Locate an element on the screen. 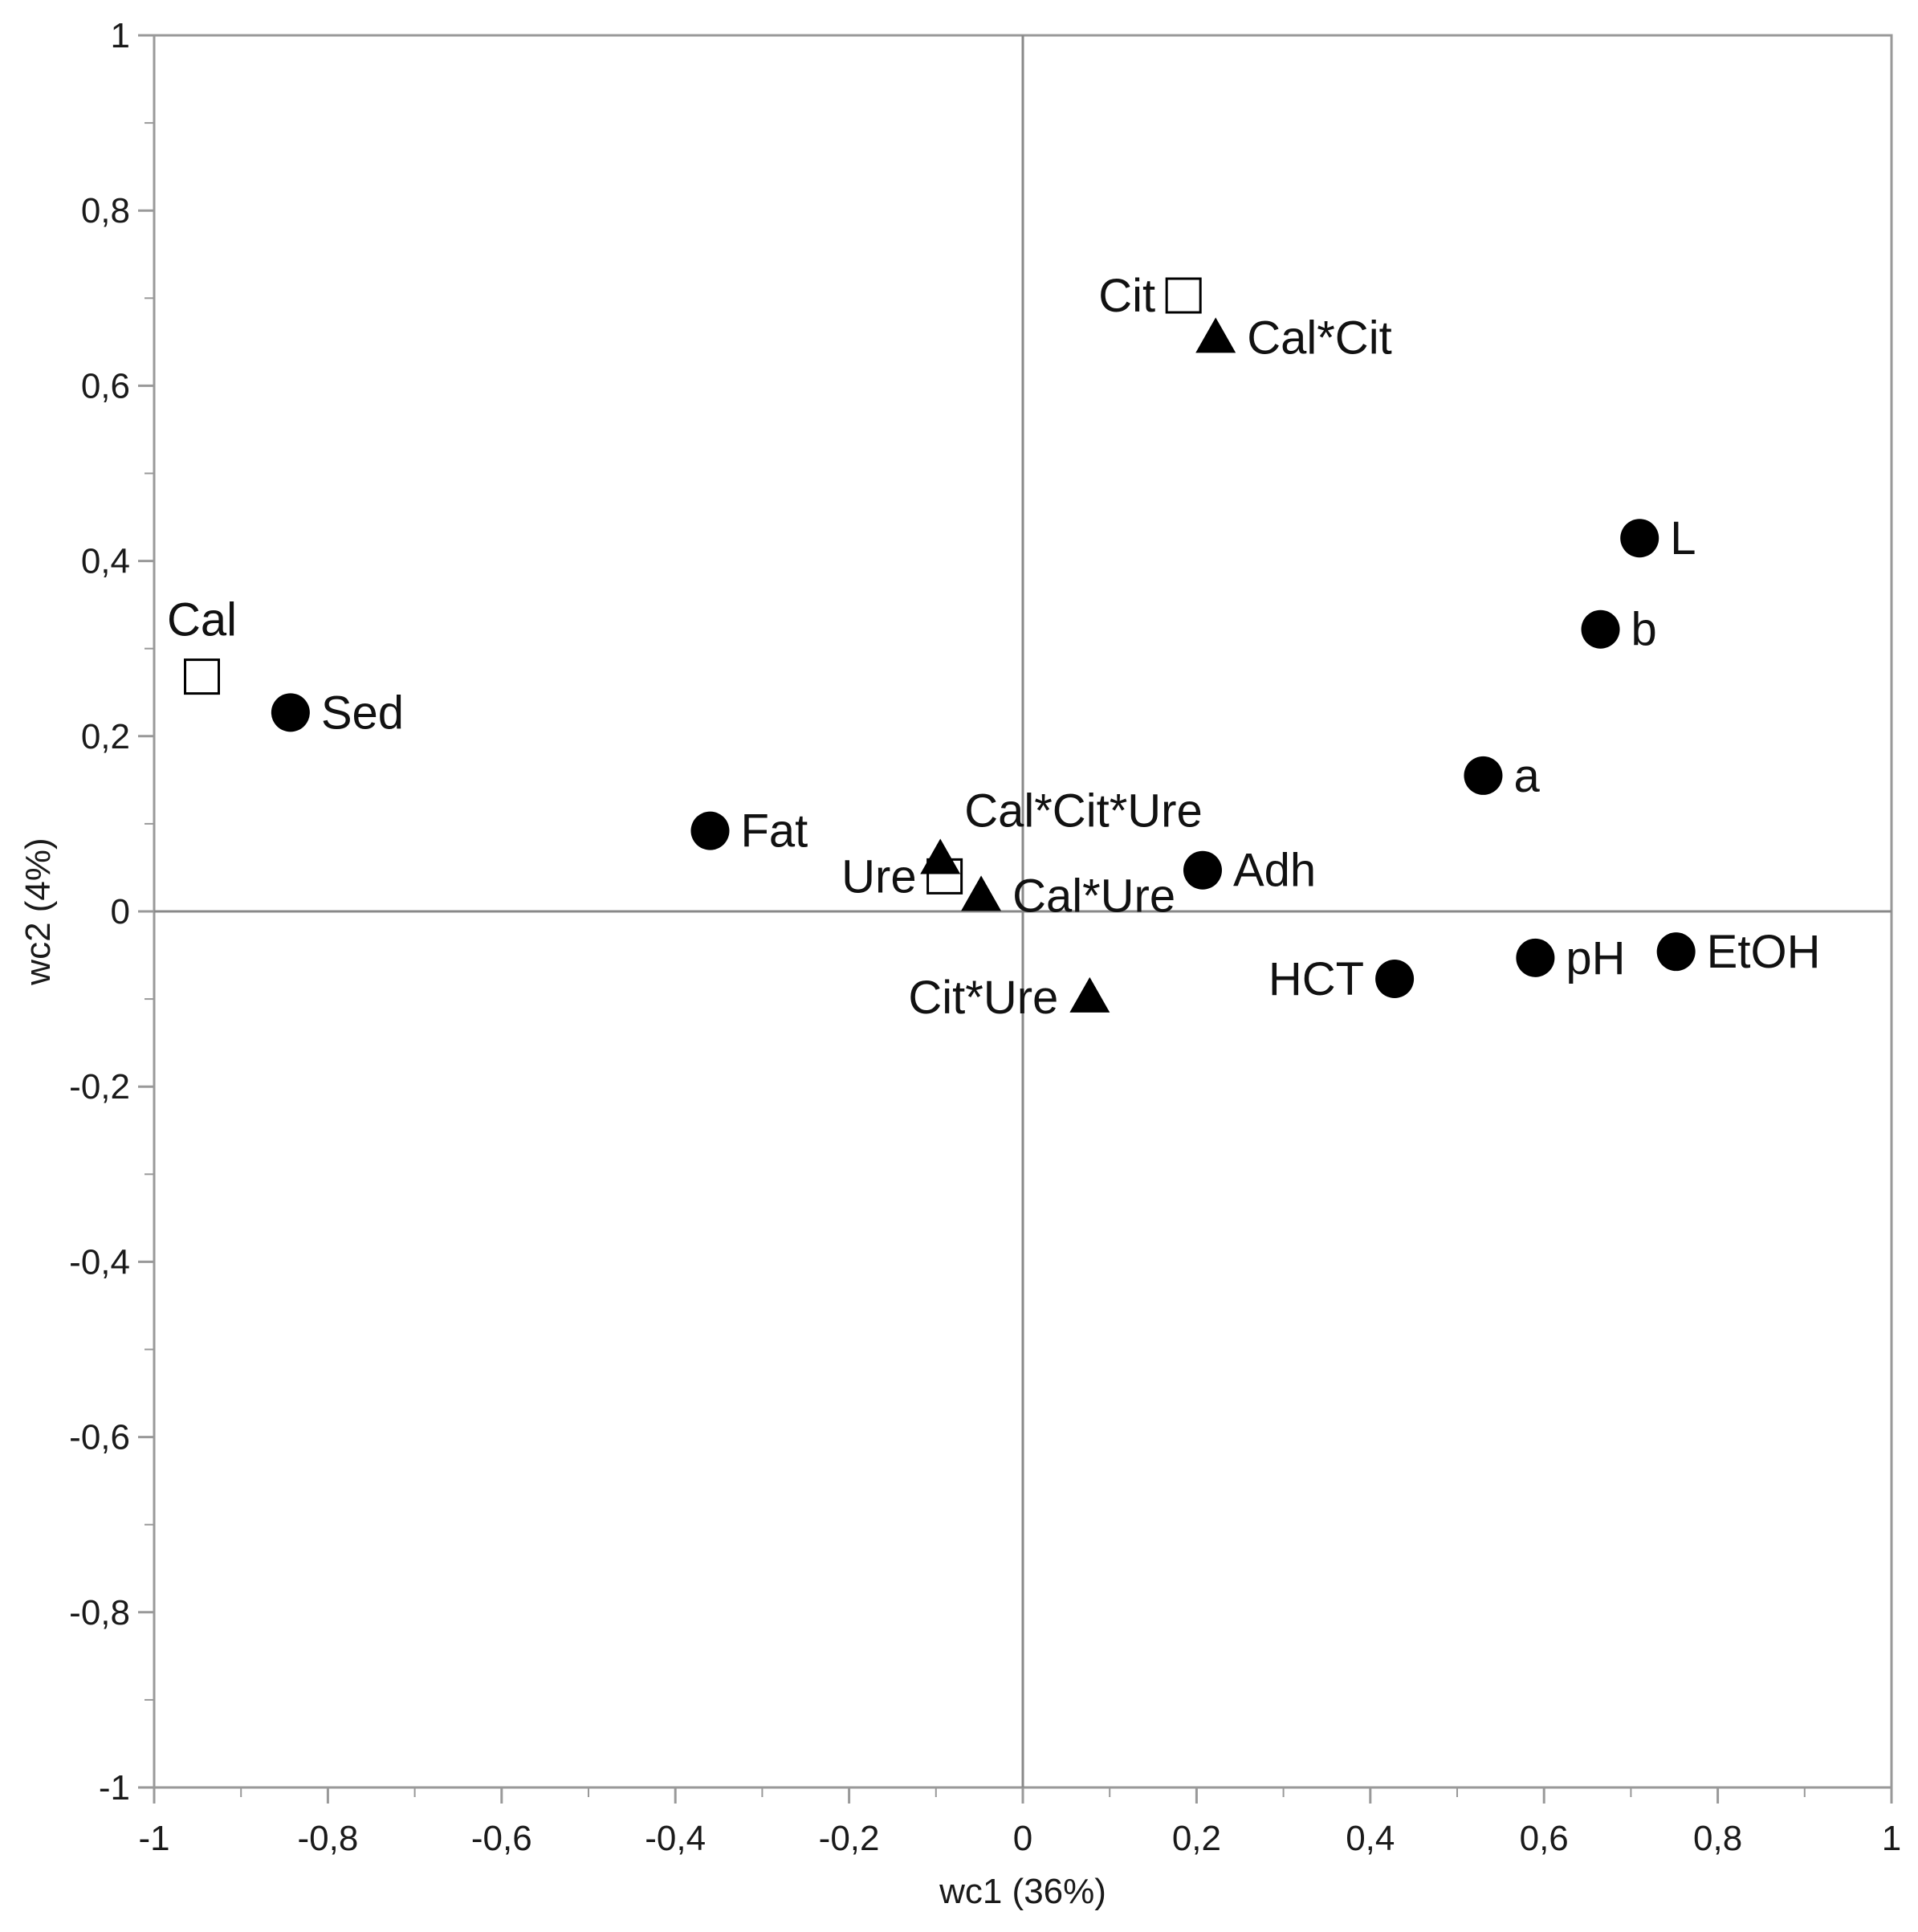 This screenshot has width=1918, height=1932. data-label-ure: Ure is located at coordinates (878, 876).